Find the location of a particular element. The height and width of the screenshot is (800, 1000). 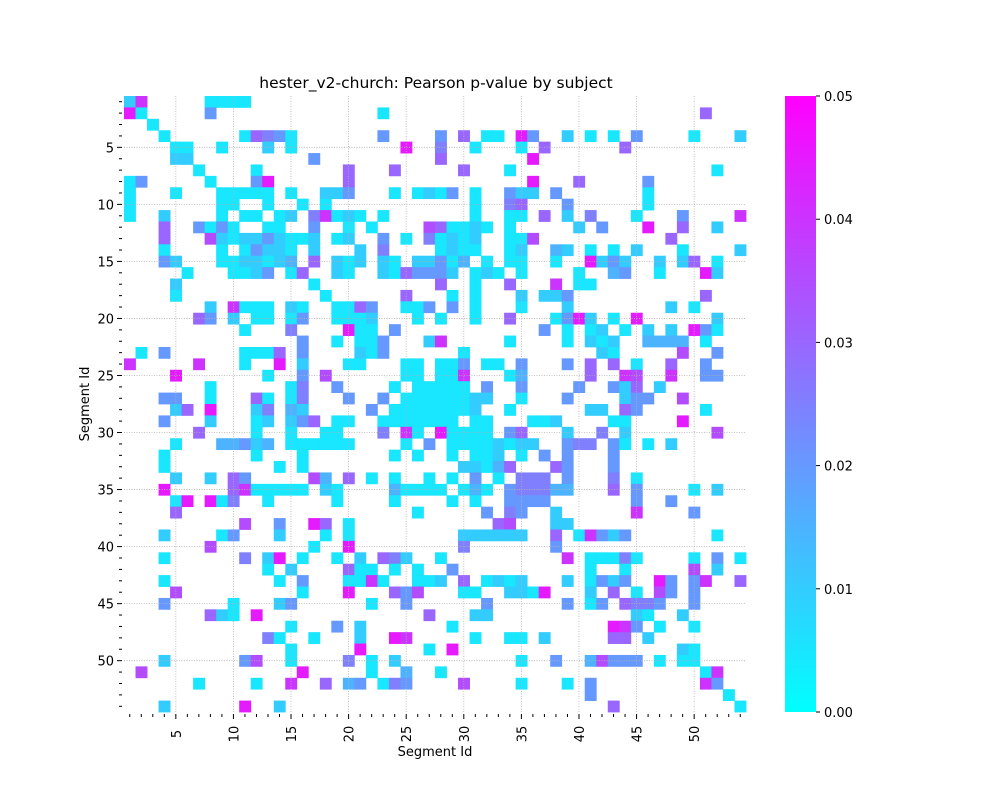

y-tick-label: 10 is located at coordinates (105, 205).